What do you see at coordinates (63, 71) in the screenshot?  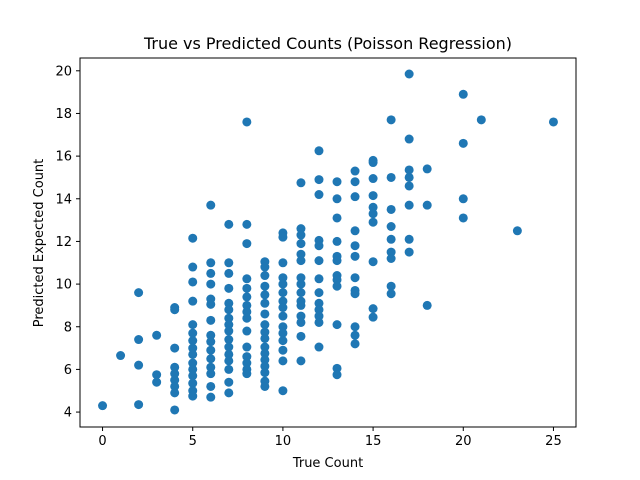 I see `y-tick-label: 20` at bounding box center [63, 71].